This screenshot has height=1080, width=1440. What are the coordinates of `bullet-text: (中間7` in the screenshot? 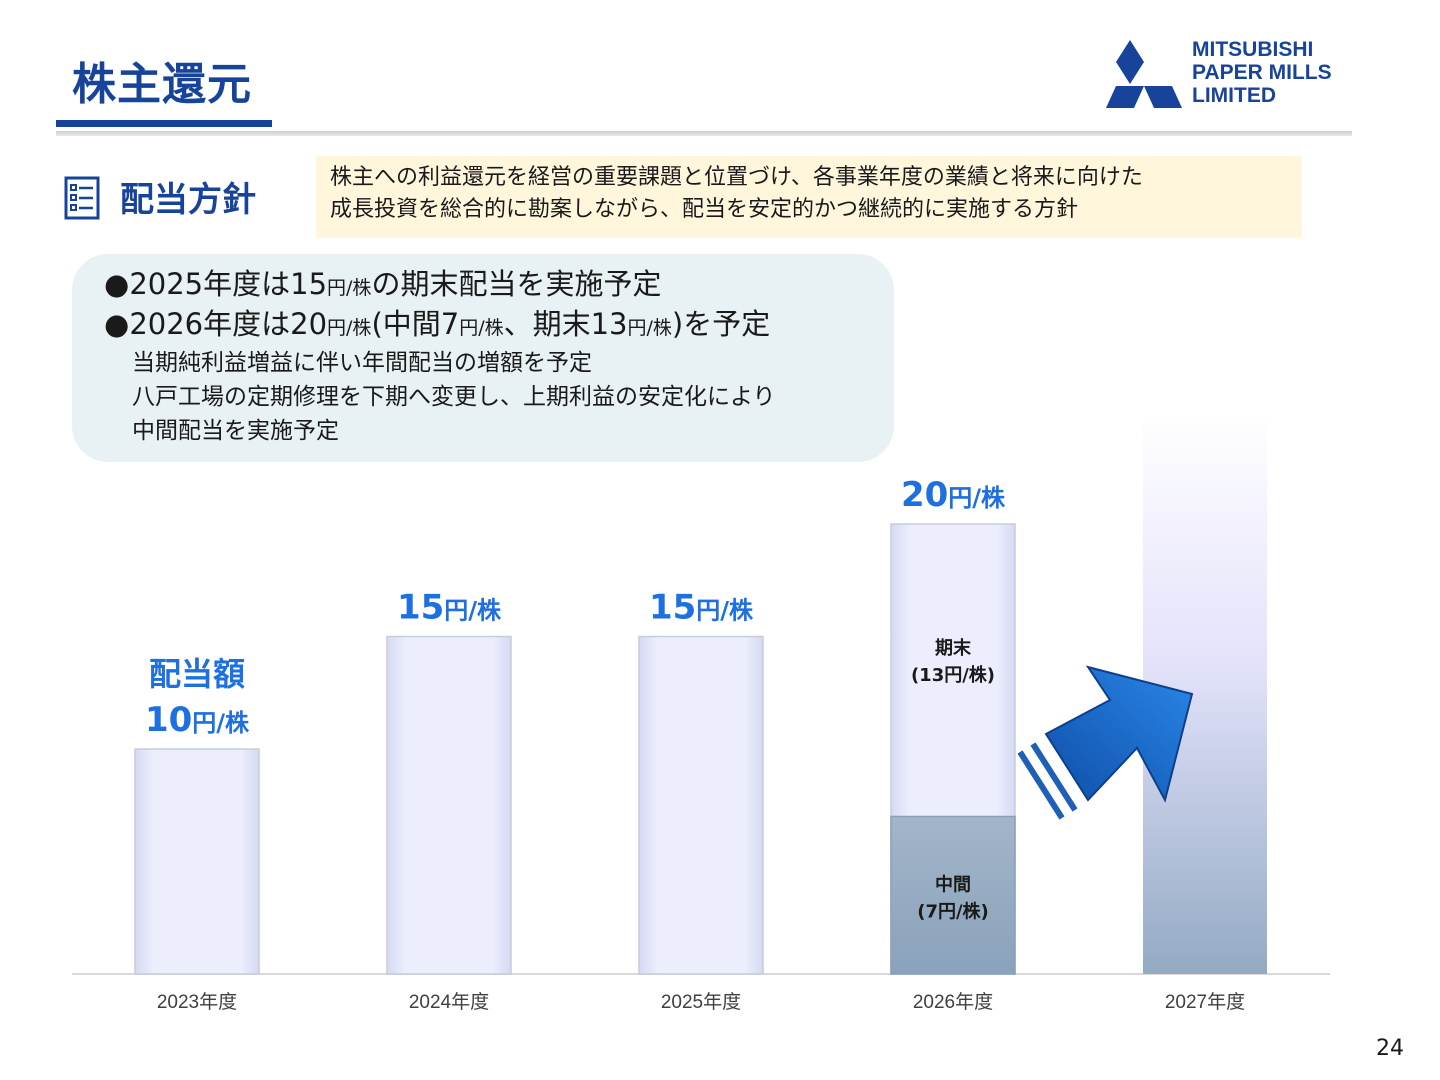 It's located at (415, 324).